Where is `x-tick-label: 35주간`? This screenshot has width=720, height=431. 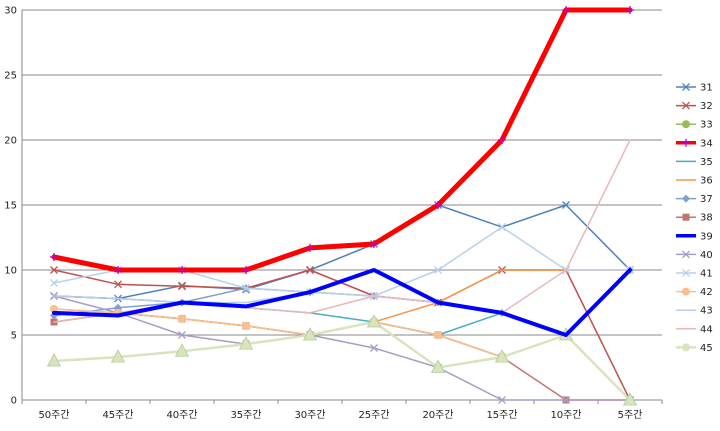 x-tick-label: 35주간 is located at coordinates (245, 415).